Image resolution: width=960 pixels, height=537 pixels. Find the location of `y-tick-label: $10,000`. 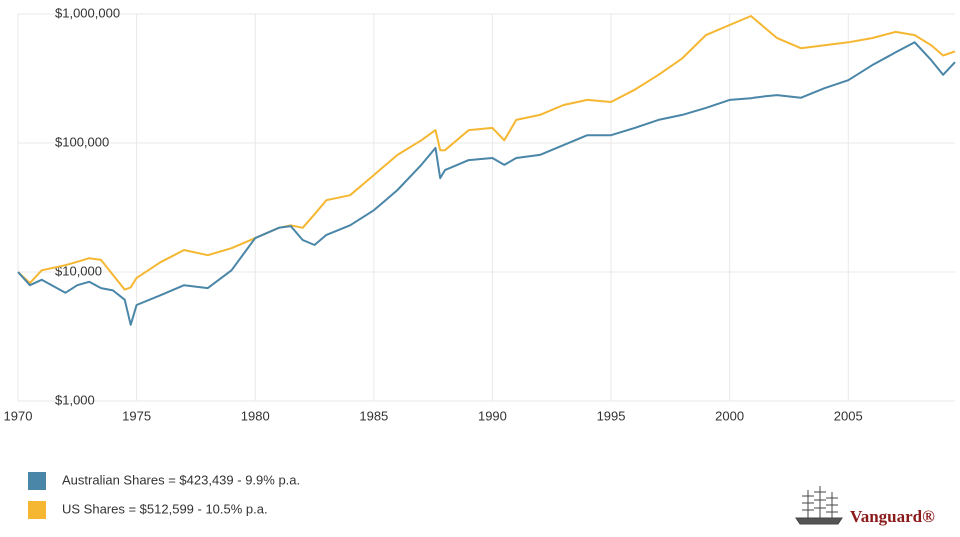

y-tick-label: $10,000 is located at coordinates (78, 270).